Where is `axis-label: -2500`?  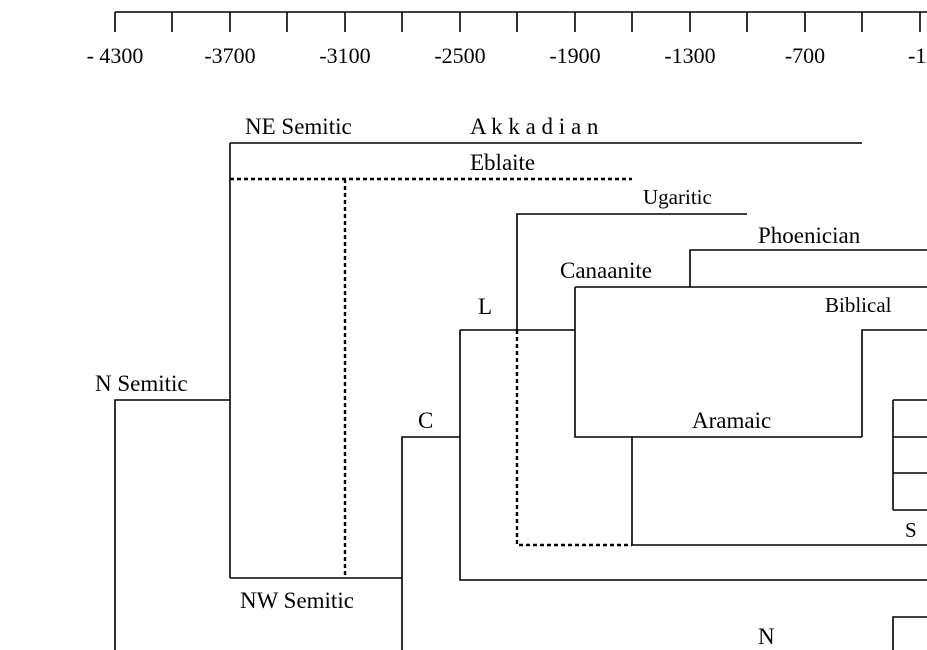
axis-label: -2500 is located at coordinates (459, 55).